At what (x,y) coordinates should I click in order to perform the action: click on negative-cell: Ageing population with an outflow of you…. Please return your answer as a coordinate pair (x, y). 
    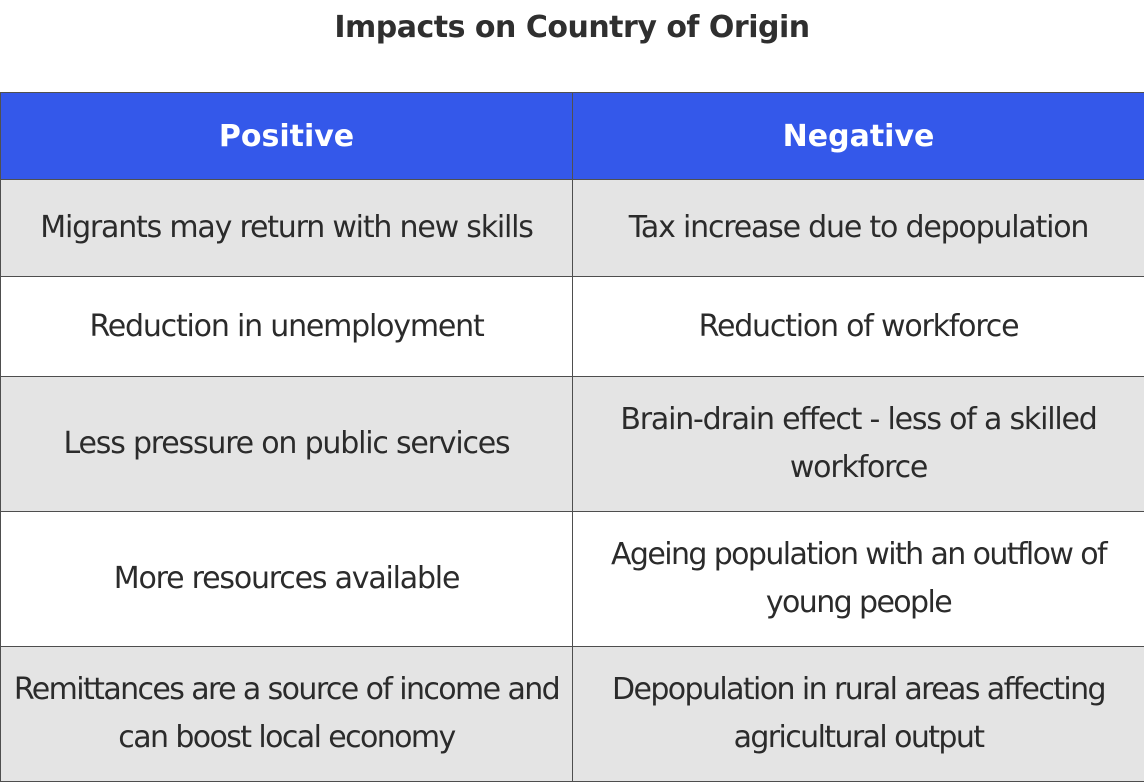
    Looking at the image, I should click on (858, 579).